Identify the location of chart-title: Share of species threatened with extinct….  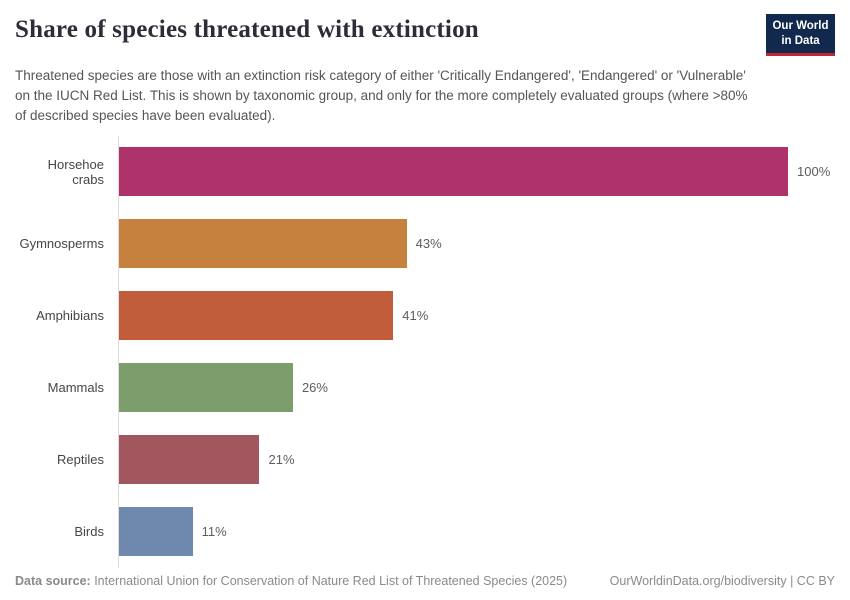
(247, 29).